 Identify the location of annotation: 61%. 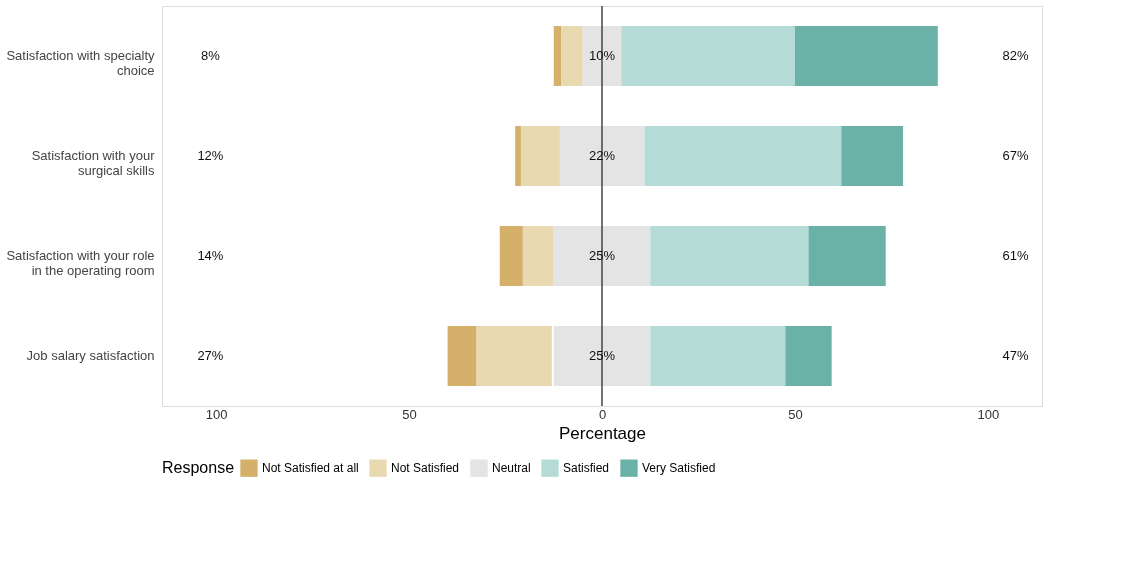
(1016, 255).